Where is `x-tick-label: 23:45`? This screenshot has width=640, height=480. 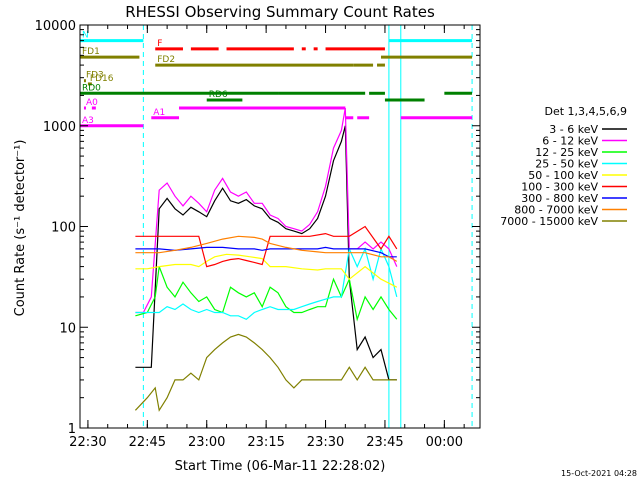
x-tick-label: 23:45 is located at coordinates (384, 442).